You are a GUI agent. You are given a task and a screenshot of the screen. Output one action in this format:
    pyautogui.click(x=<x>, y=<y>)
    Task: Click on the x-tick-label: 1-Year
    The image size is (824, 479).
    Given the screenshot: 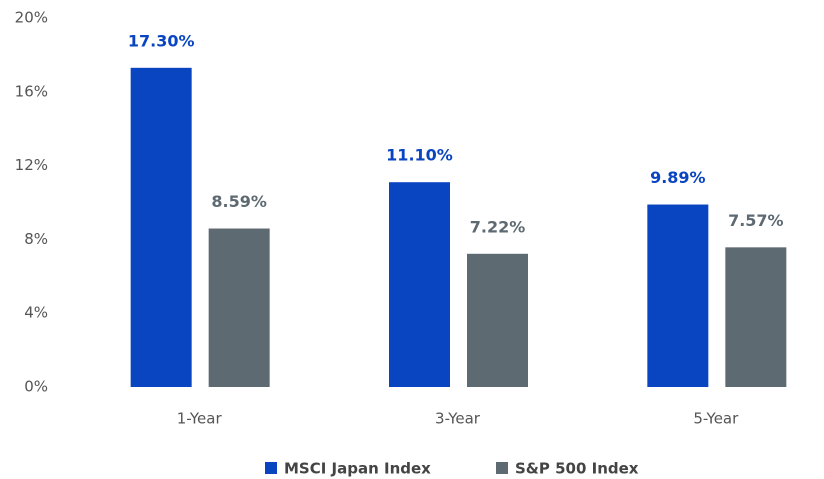 What is the action you would take?
    pyautogui.click(x=200, y=419)
    